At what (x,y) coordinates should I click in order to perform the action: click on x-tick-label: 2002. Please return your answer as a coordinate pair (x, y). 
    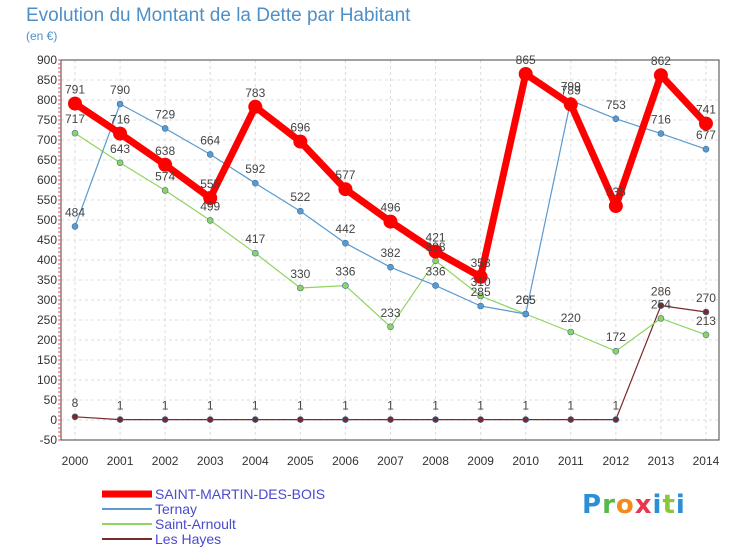
    Looking at the image, I should click on (165, 461).